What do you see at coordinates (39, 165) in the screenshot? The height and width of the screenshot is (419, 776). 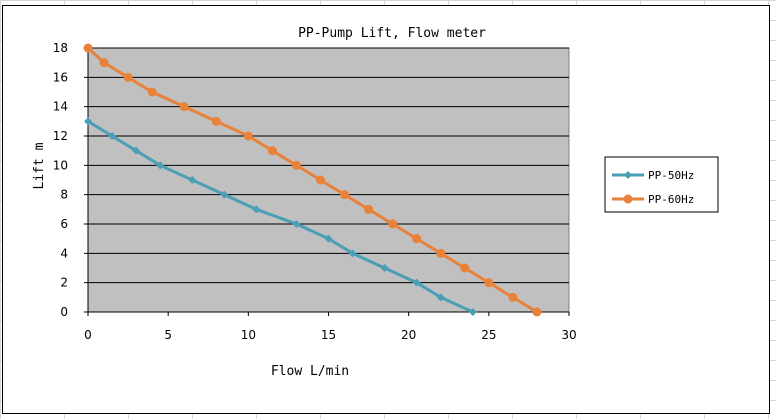 I see `y-axis-label: Lift m` at bounding box center [39, 165].